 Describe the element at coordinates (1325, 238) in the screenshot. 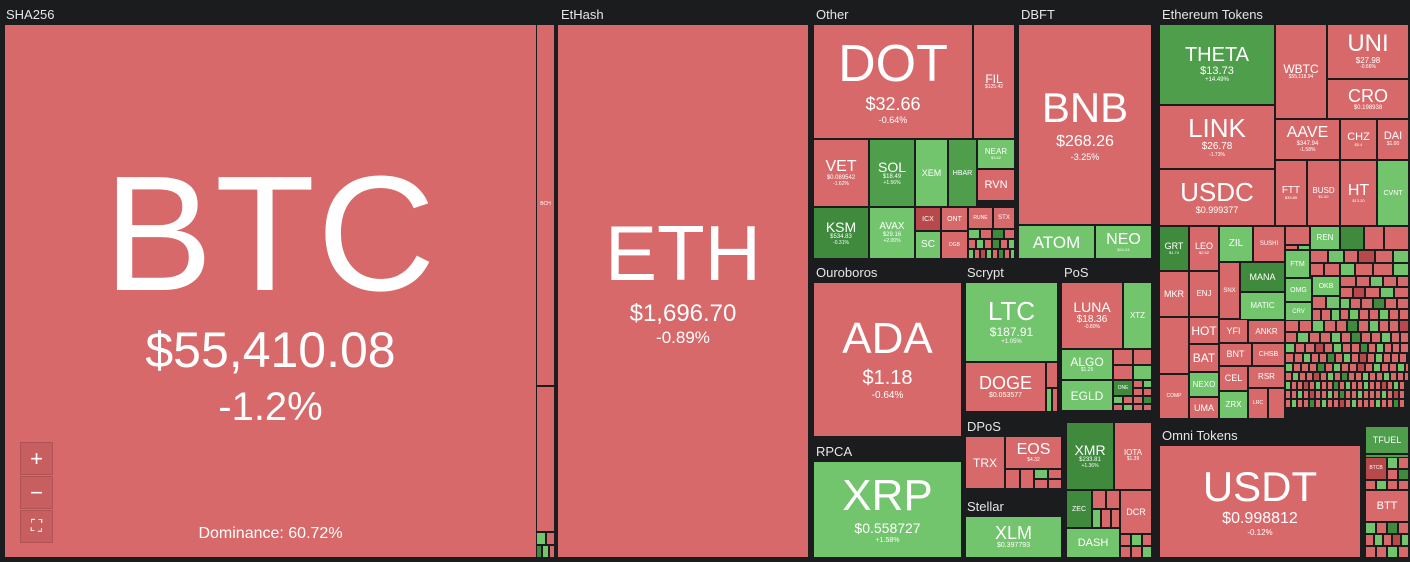

I see `tile-ren: REN` at that location.